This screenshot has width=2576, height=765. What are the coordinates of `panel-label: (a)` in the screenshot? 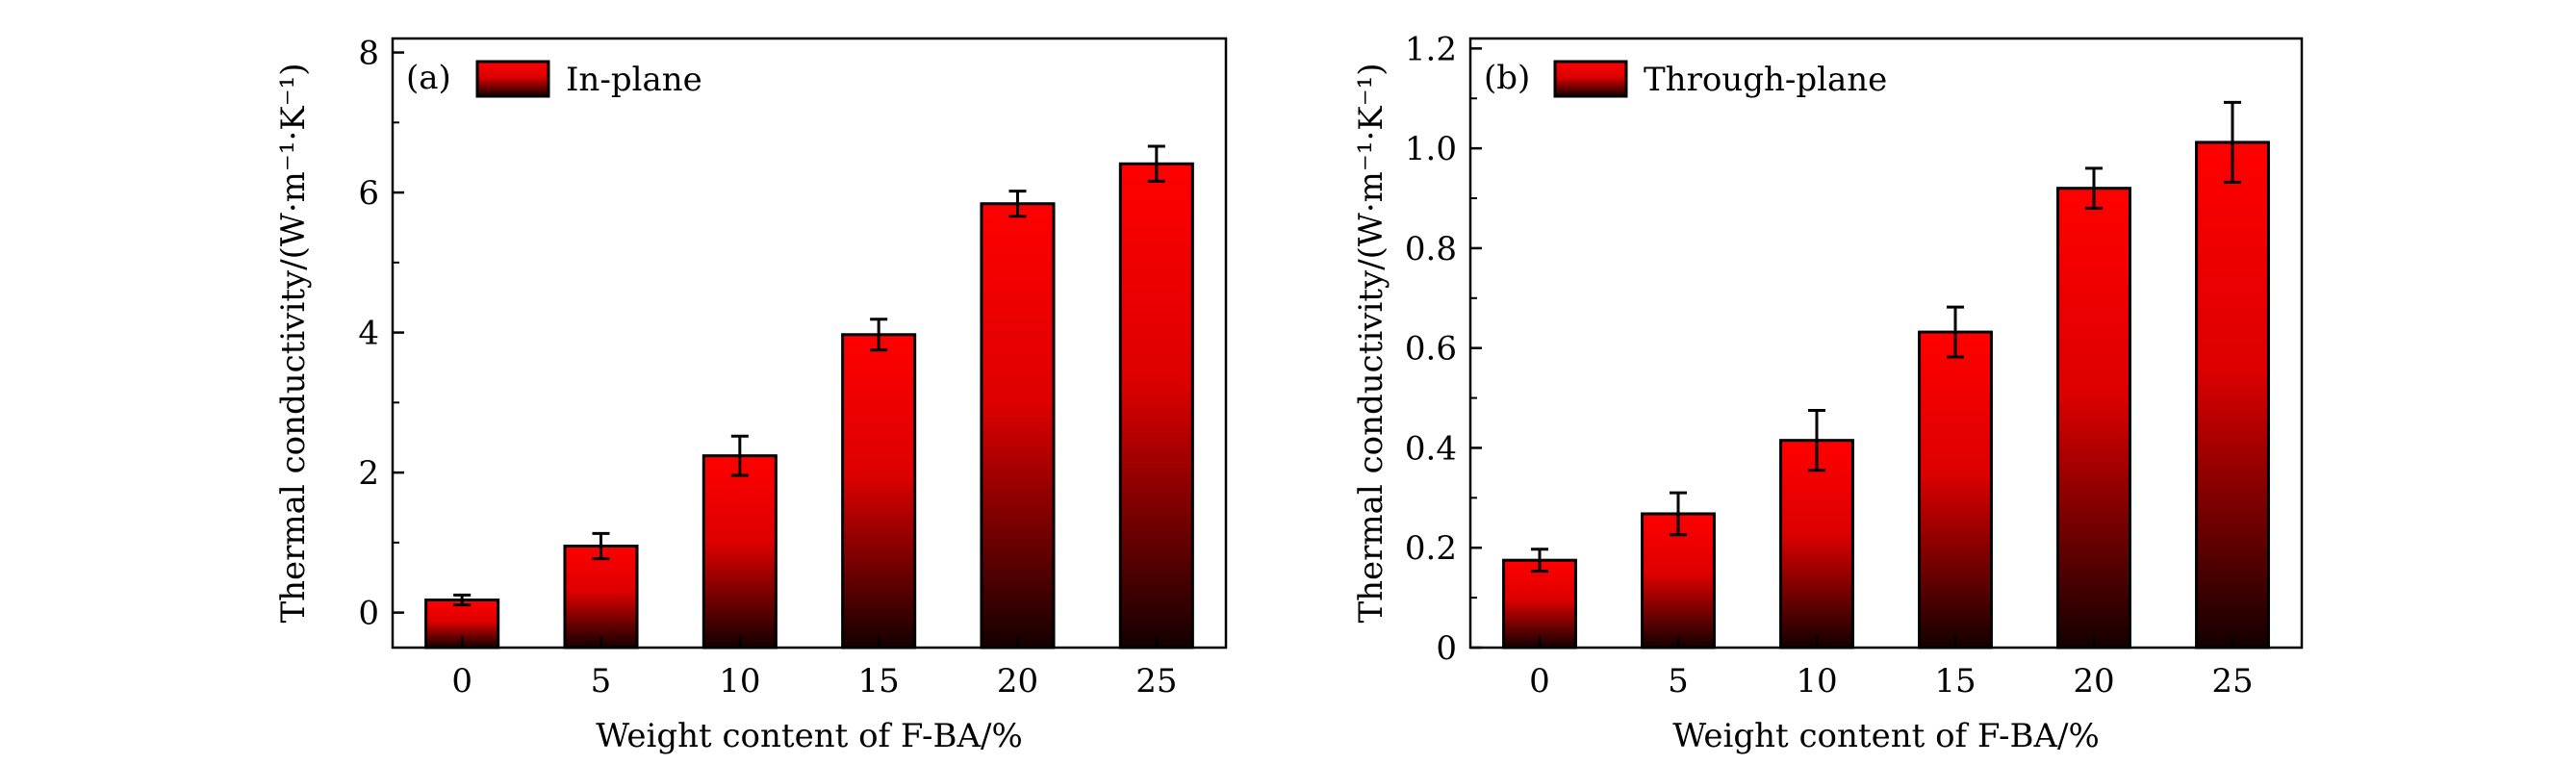 It's located at (428, 78).